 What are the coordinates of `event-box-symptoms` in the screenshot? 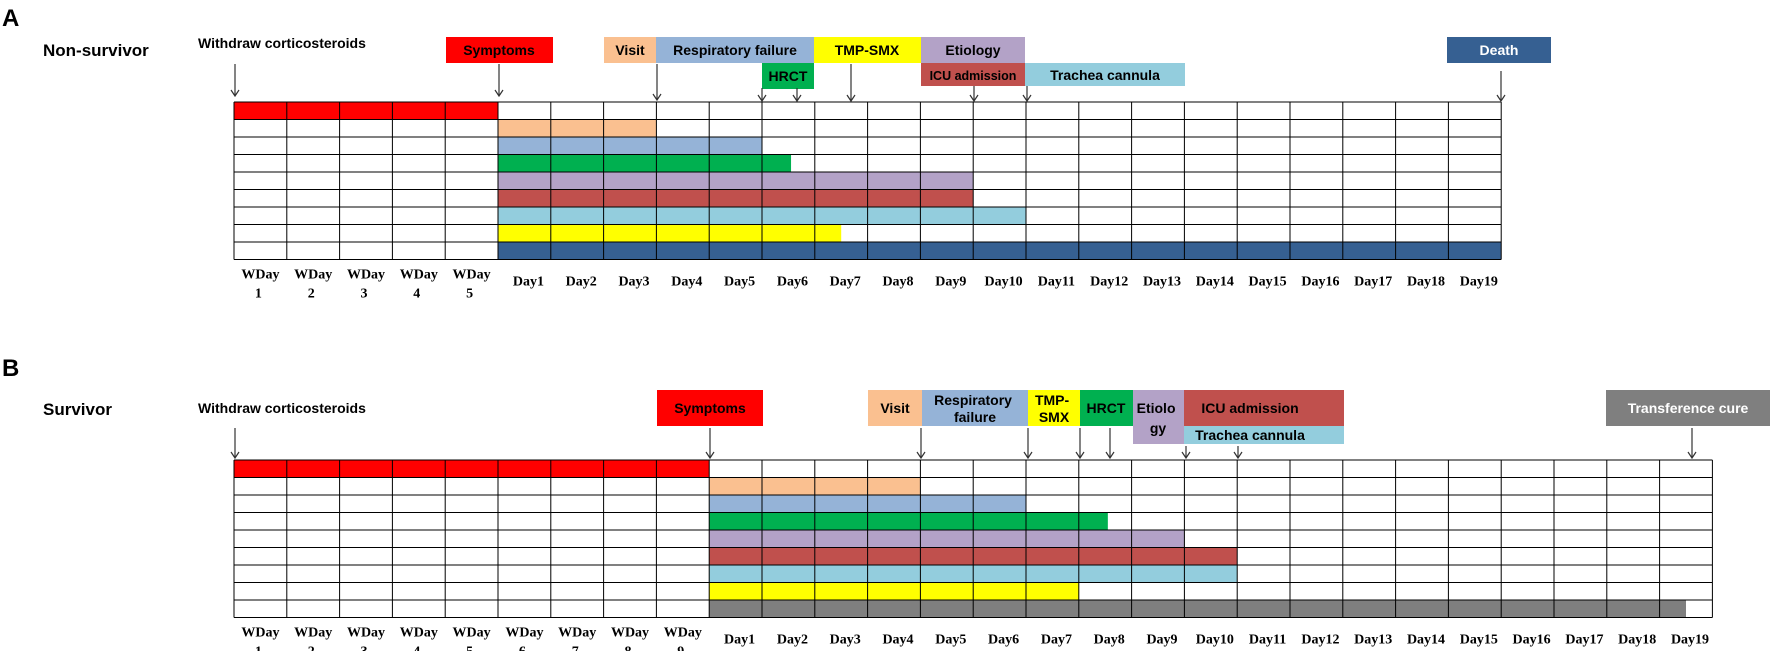 It's located at (710, 408).